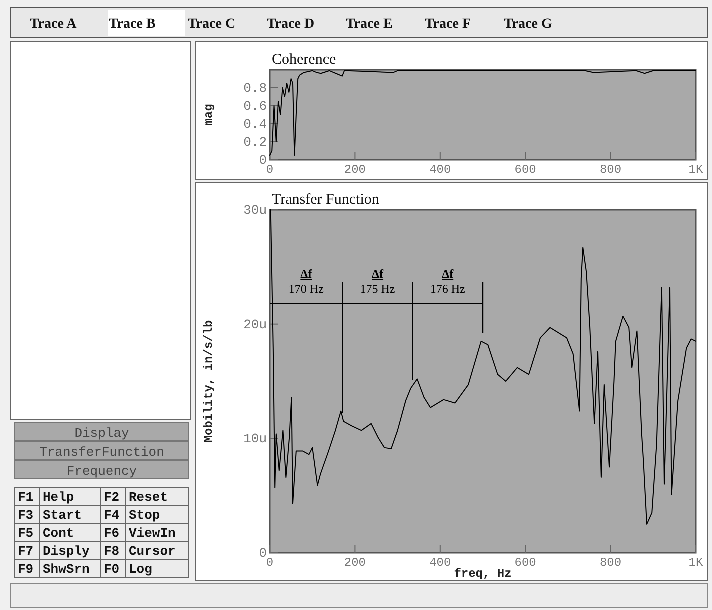  Describe the element at coordinates (483, 574) in the screenshot. I see `x-axis-title: freq, Hz` at that location.